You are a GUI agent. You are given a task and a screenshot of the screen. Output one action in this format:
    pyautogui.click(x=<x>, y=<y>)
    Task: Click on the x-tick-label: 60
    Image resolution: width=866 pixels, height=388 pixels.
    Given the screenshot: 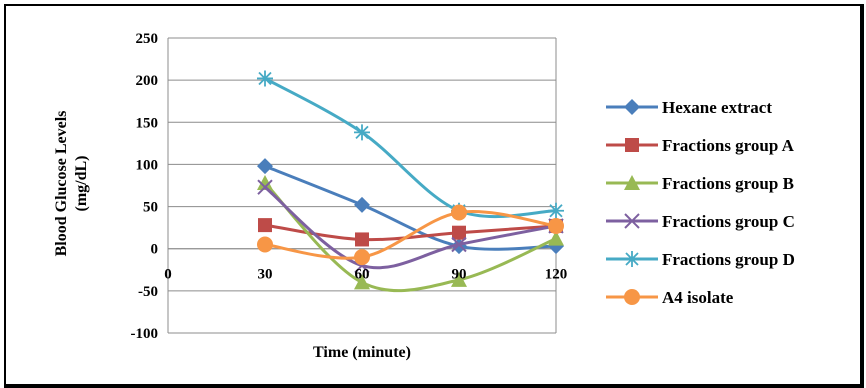 What is the action you would take?
    pyautogui.click(x=362, y=275)
    